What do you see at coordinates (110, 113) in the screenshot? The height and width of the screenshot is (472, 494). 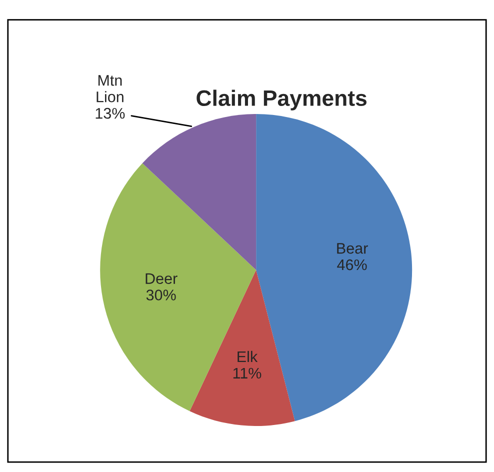 I see `data-label: 13%` at bounding box center [110, 113].